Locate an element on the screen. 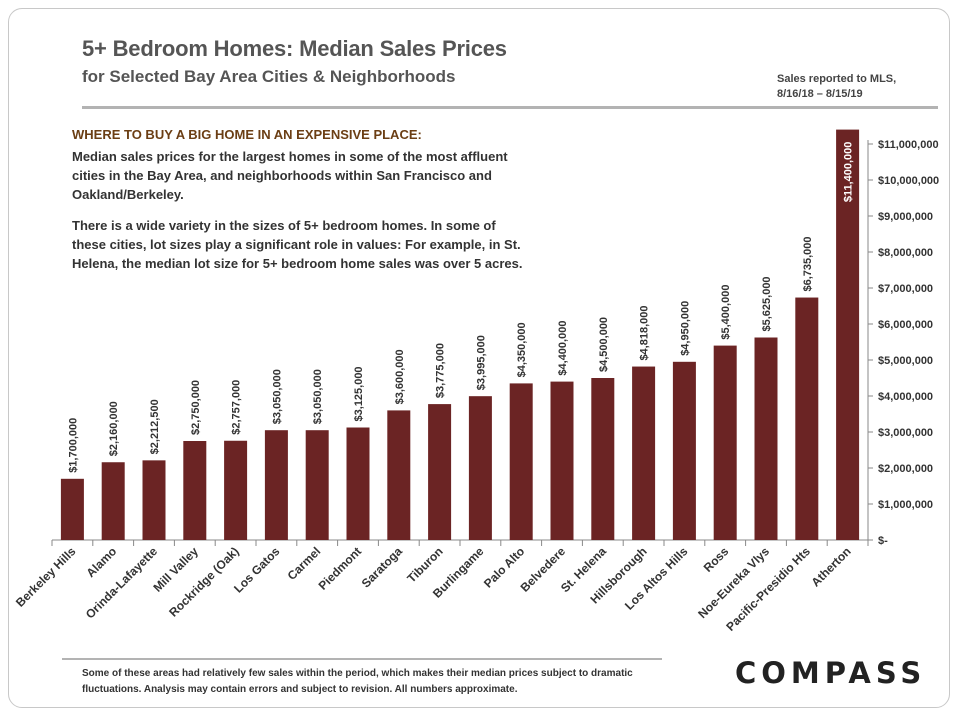 The image size is (960, 720). data-label: $4,950,000 is located at coordinates (685, 328).